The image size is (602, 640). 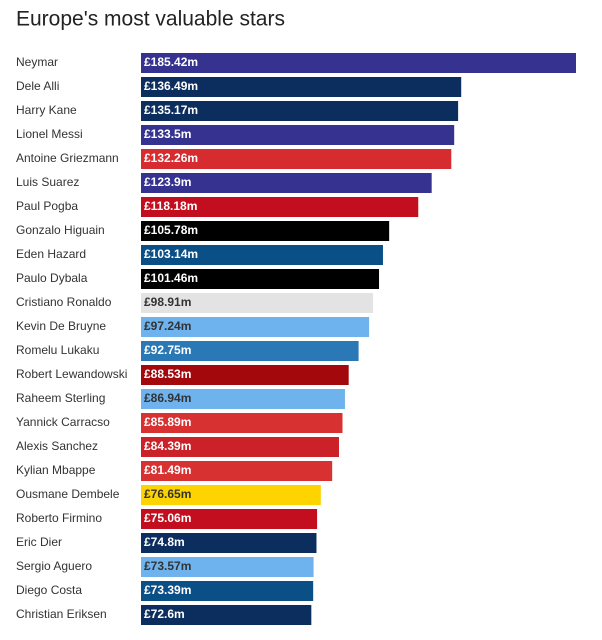 I want to click on category-label: Eden Hazard, so click(x=51, y=254).